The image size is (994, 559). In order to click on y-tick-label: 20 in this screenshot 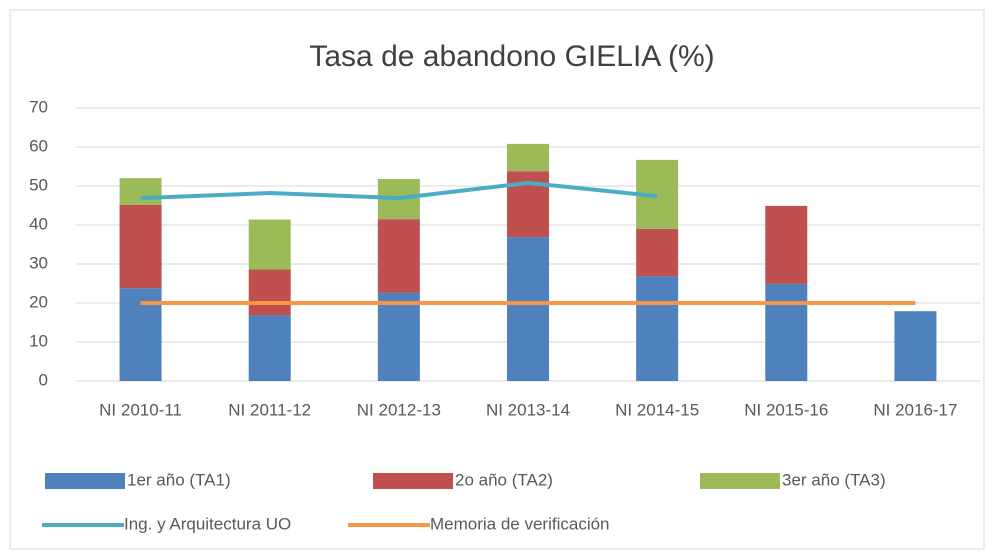, I will do `click(38, 301)`.